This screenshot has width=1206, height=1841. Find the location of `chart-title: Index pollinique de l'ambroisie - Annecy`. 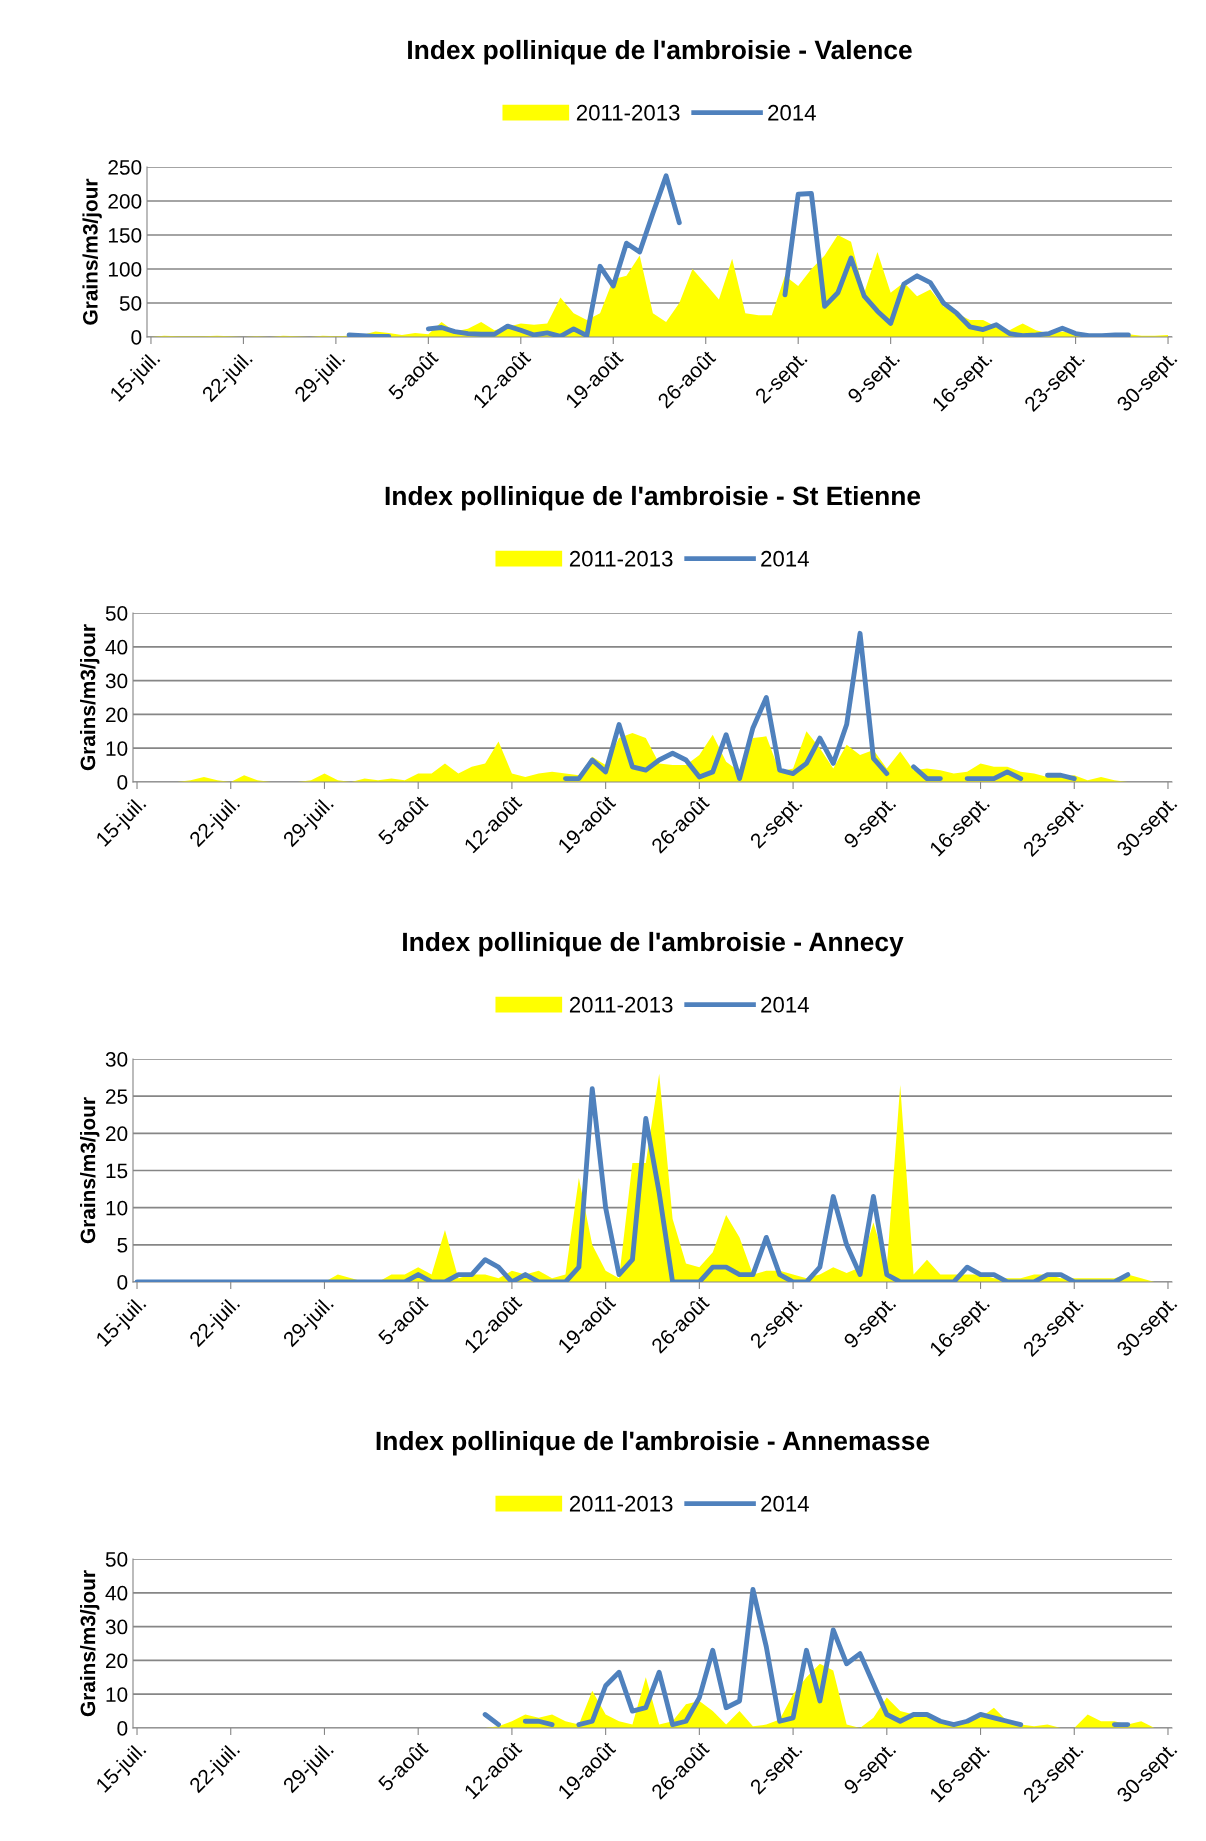

chart-title: Index pollinique de l'ambroisie - Annecy is located at coordinates (653, 944).